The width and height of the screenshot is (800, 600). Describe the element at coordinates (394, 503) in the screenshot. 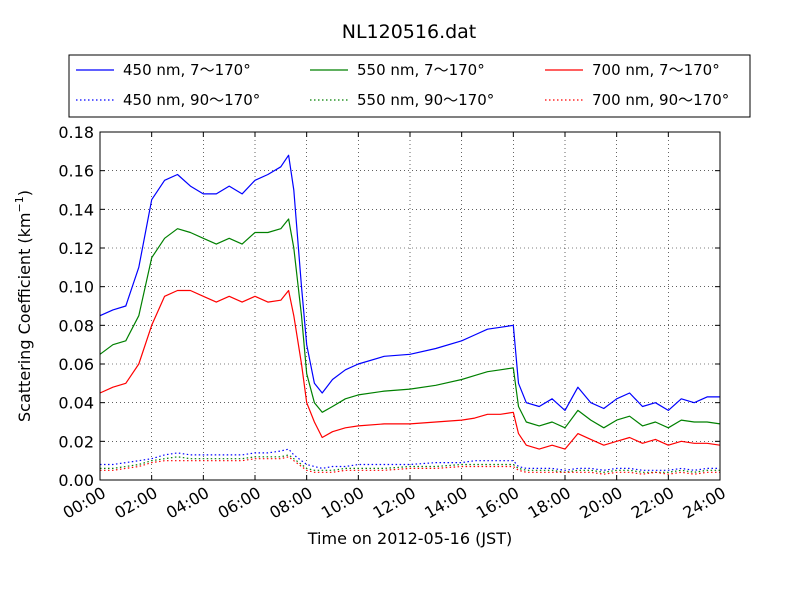

I see `x-tick-label: 12:00` at that location.